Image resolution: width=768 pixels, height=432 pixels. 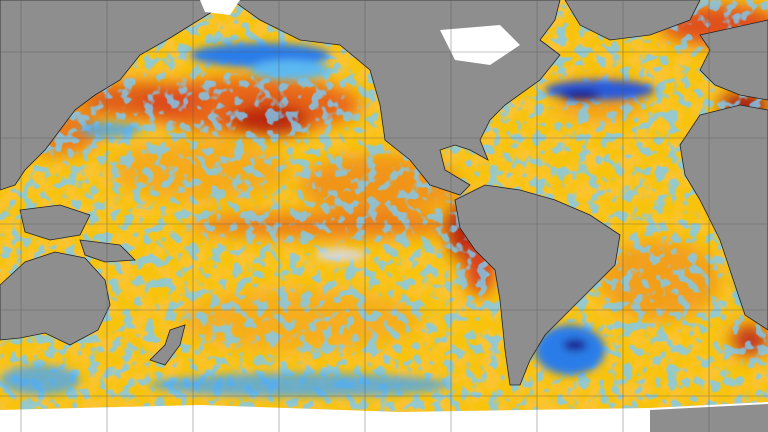 What do you see at coordinates (55, 298) in the screenshot?
I see `australia` at bounding box center [55, 298].